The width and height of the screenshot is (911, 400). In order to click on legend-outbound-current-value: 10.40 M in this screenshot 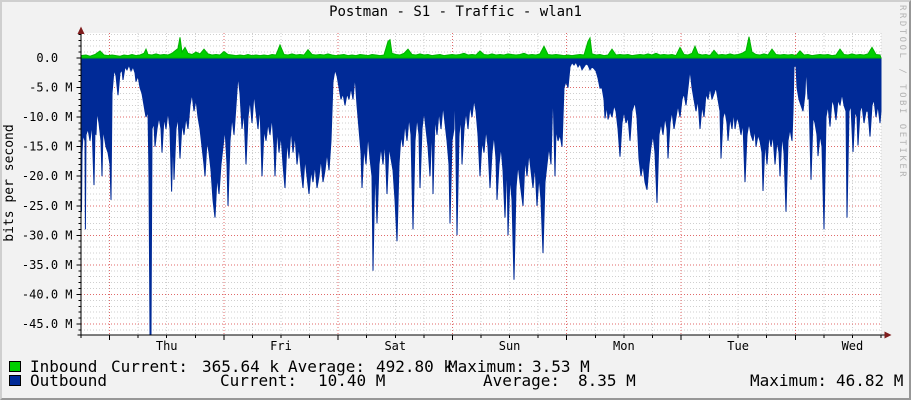, I will do `click(352, 380)`.